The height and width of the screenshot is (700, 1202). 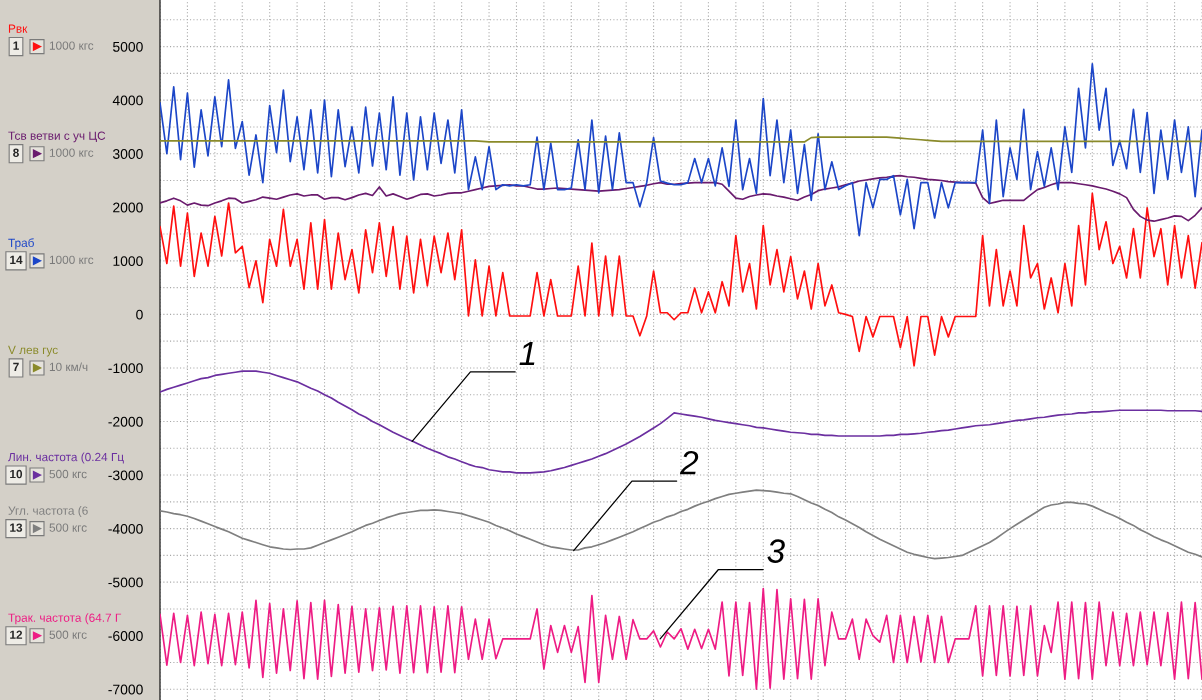 I want to click on y-tick-label: 3000, so click(x=127, y=154).